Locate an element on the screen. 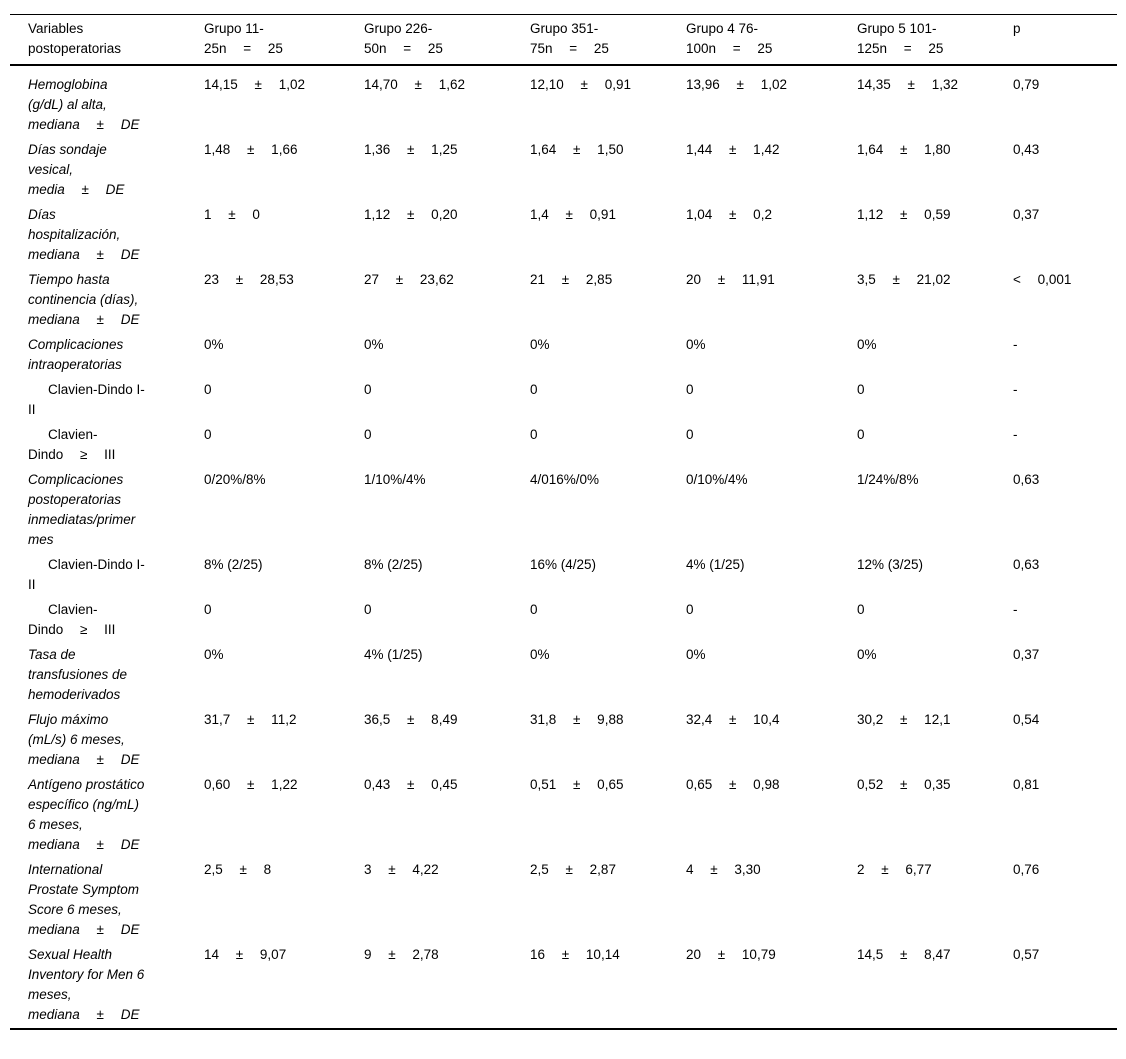 Image resolution: width=1126 pixels, height=1059 pixels. text-line: 6 meses, is located at coordinates (55, 824).